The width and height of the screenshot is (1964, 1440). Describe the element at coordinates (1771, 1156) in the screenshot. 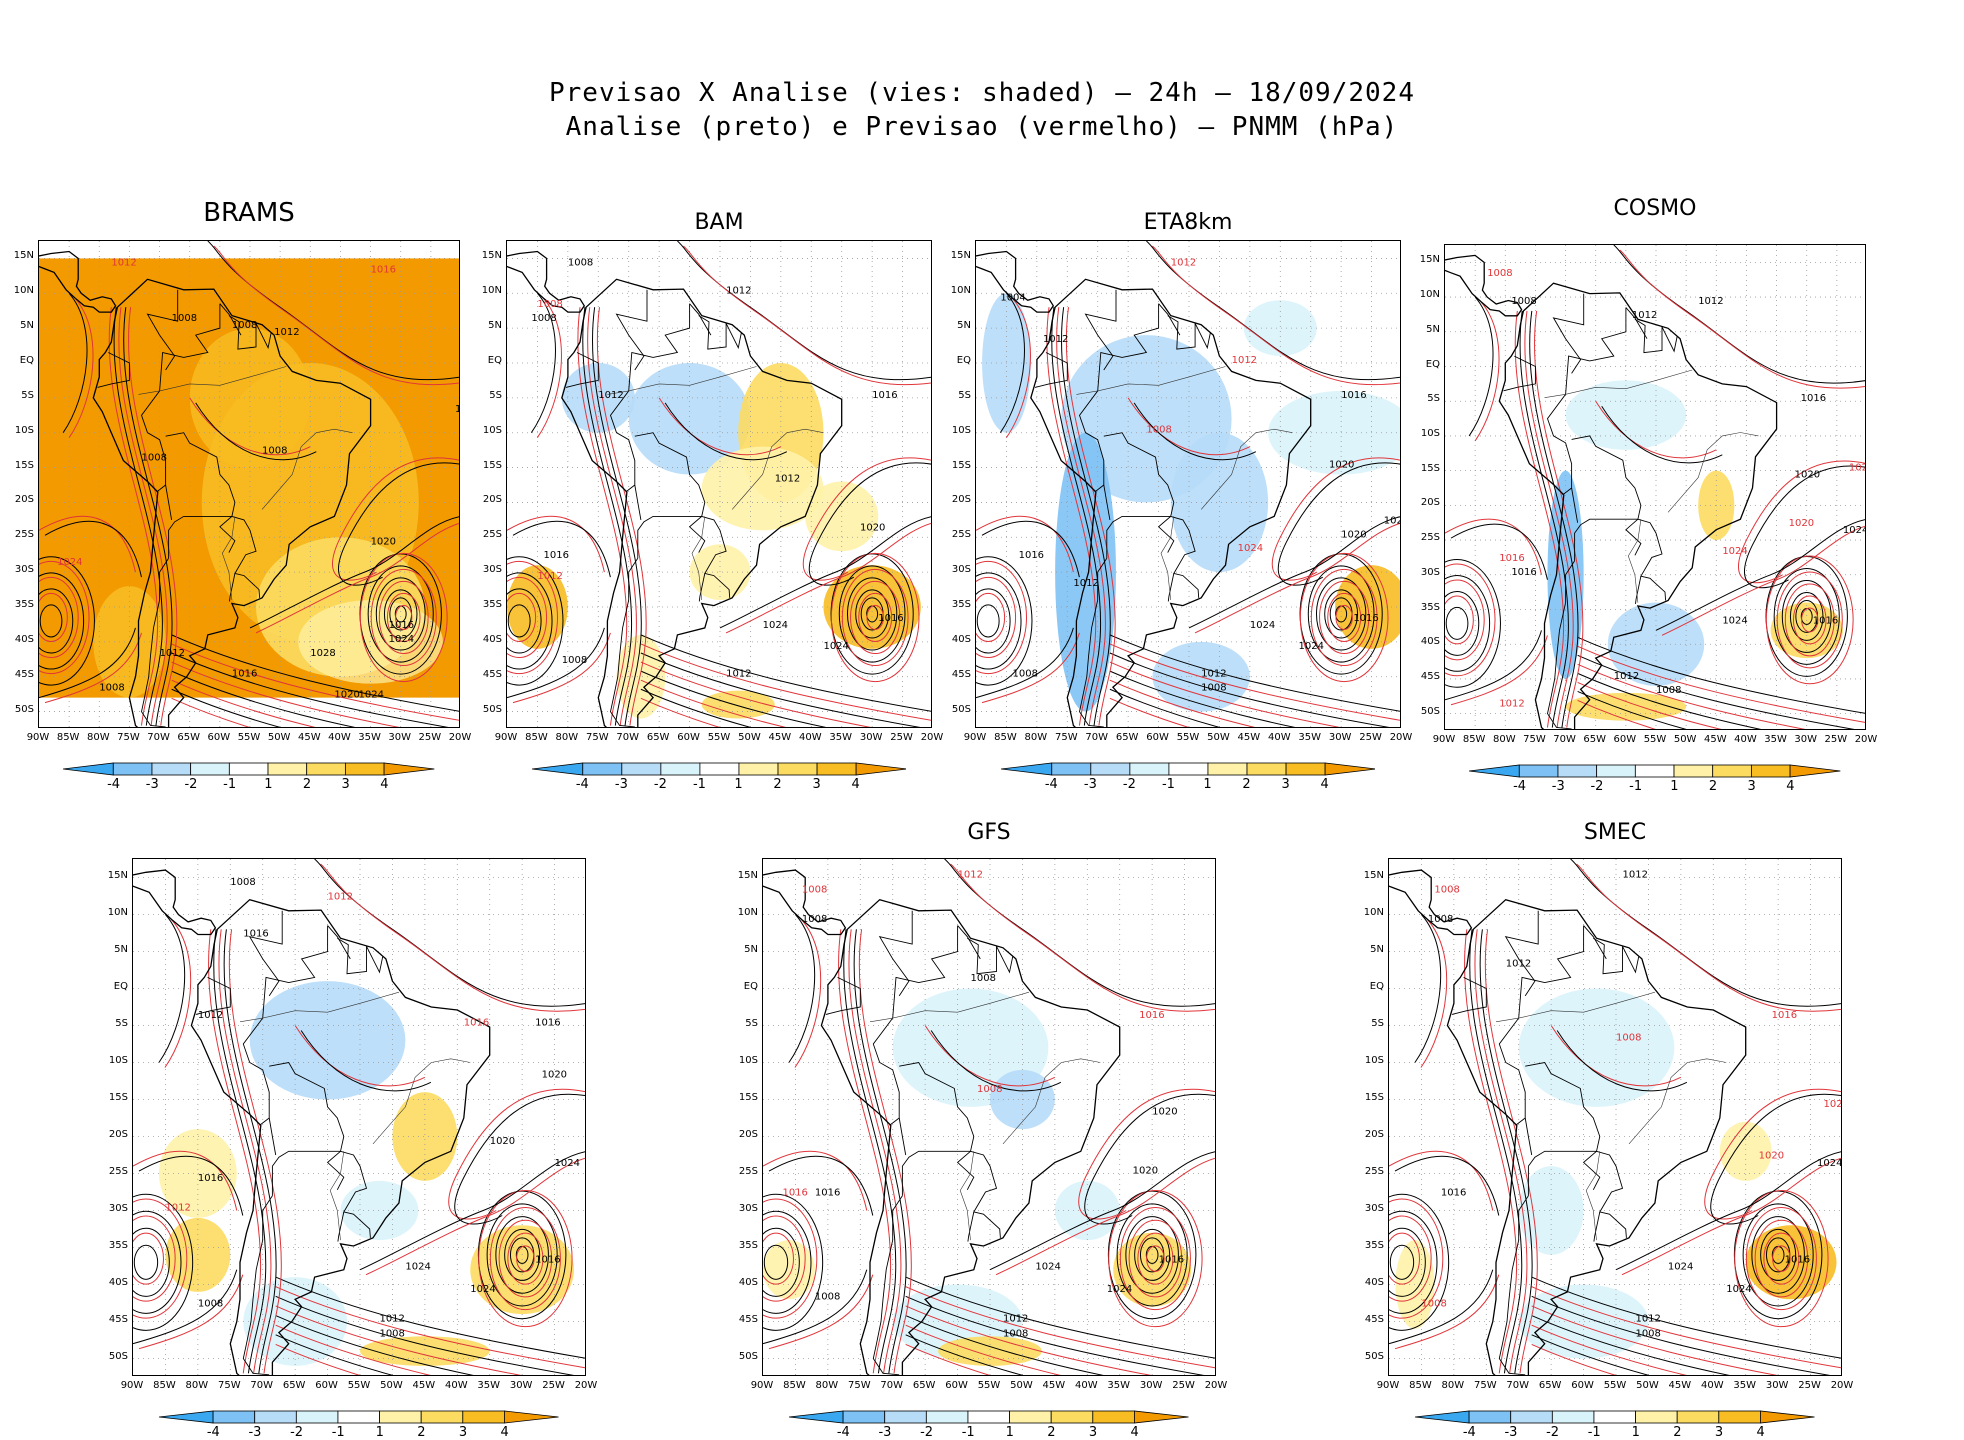

I see `isobar-label: 1020` at that location.